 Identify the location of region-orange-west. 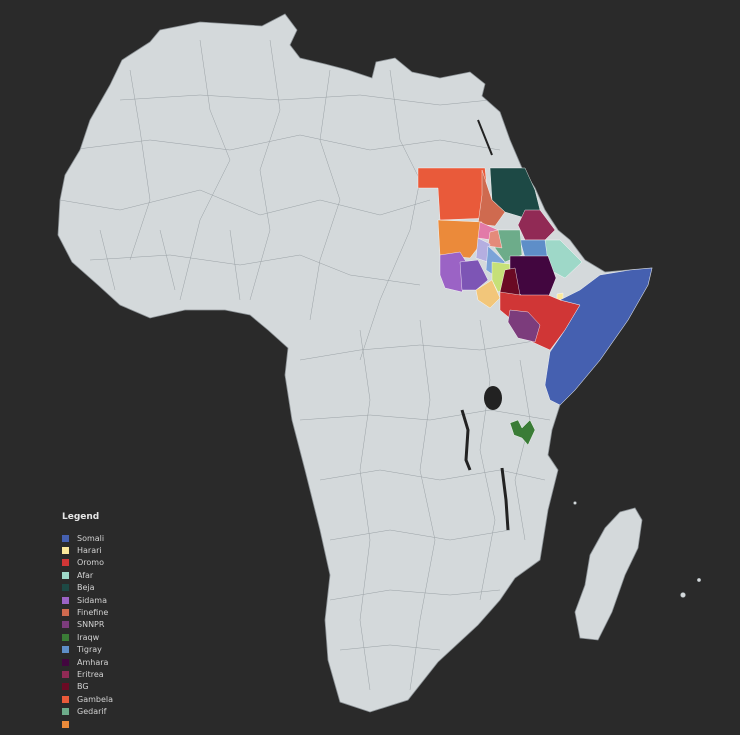
(460, 239).